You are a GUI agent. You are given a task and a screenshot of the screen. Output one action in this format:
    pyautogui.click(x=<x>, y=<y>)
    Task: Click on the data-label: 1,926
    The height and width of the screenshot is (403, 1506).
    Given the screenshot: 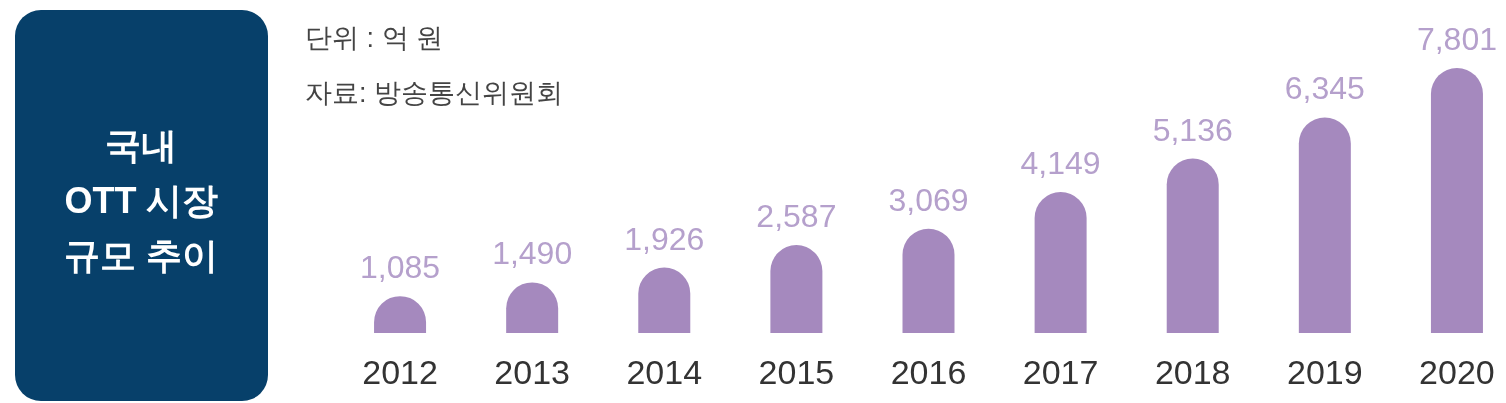 What is the action you would take?
    pyautogui.click(x=664, y=238)
    